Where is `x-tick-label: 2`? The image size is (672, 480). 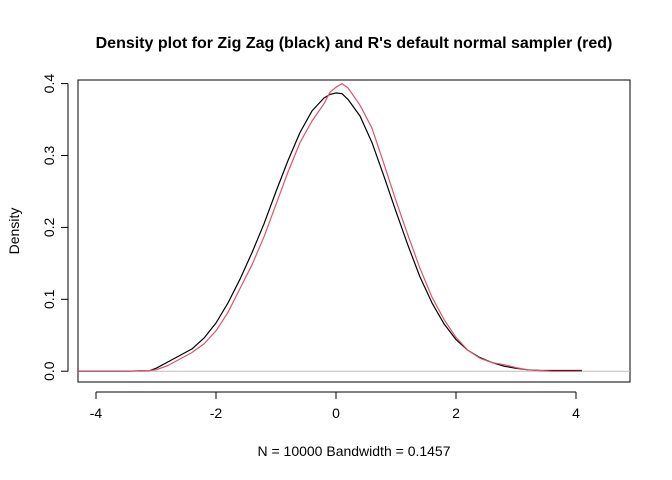
x-tick-label: 2 is located at coordinates (456, 413).